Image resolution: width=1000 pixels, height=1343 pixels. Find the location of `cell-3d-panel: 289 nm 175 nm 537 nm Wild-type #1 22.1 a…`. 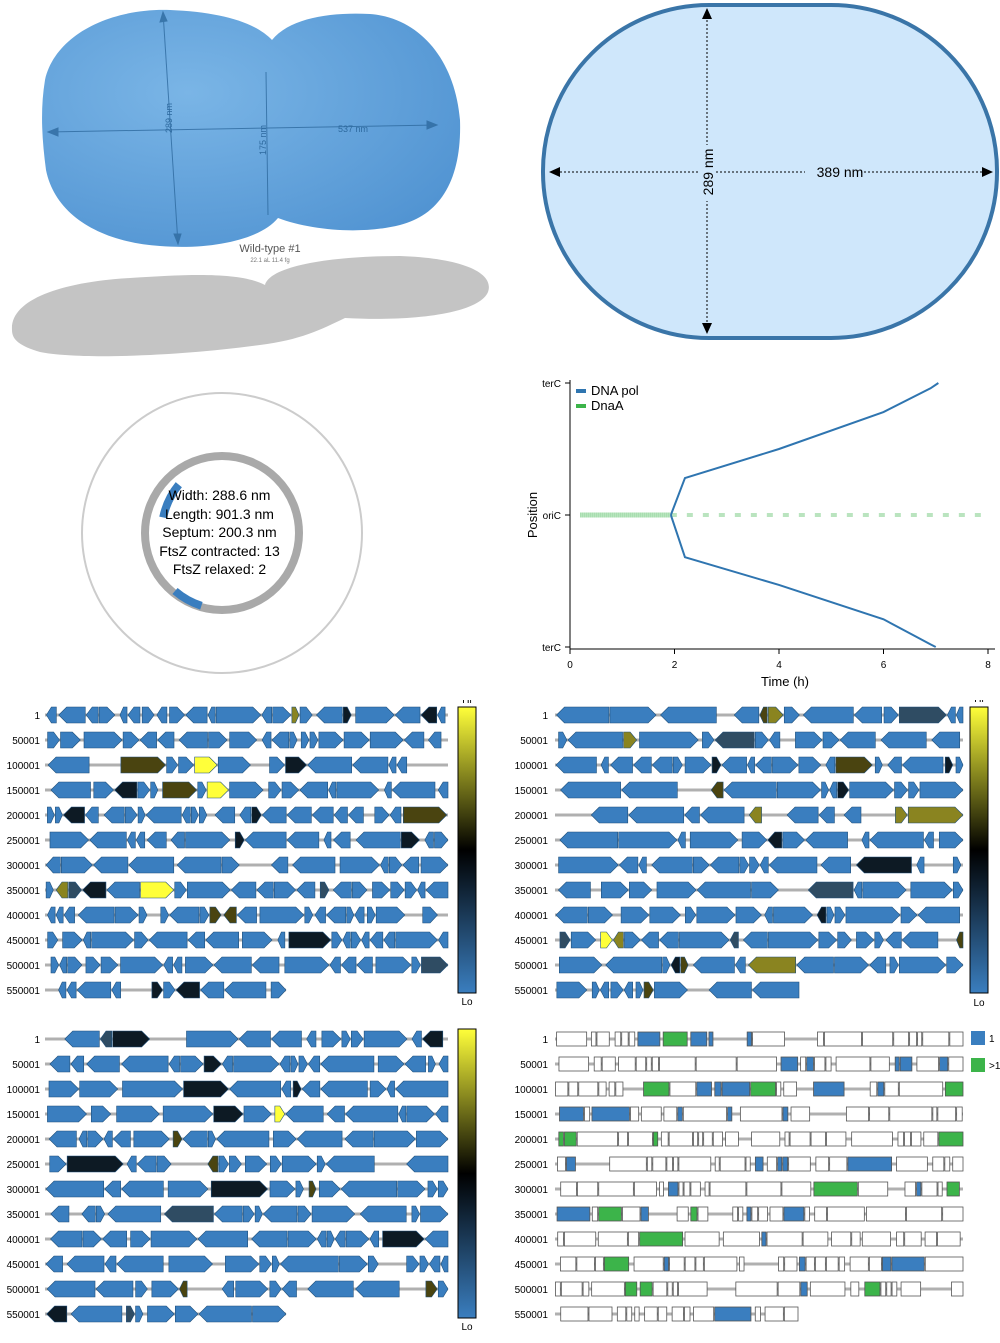

cell-3d-panel: 289 nm 175 nm 537 nm Wild-type #1 22.1 a… is located at coordinates (250, 182).